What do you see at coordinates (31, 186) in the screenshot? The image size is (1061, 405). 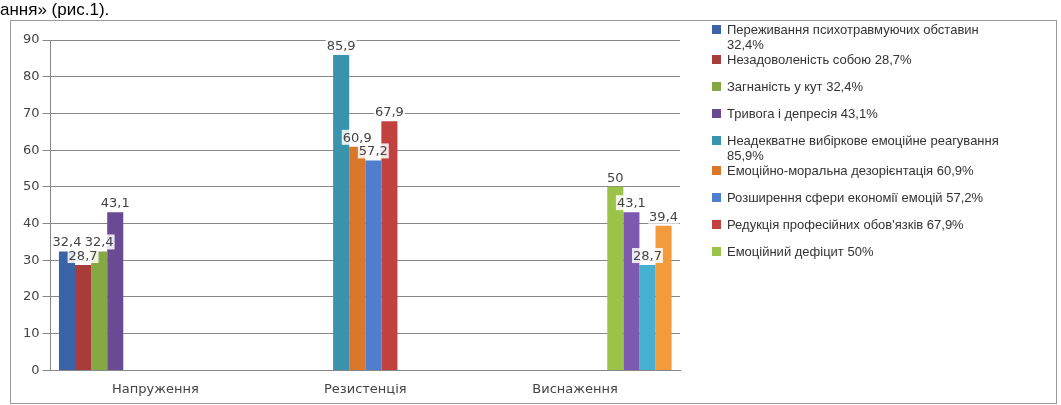 I see `y-tick-label: 50` at bounding box center [31, 186].